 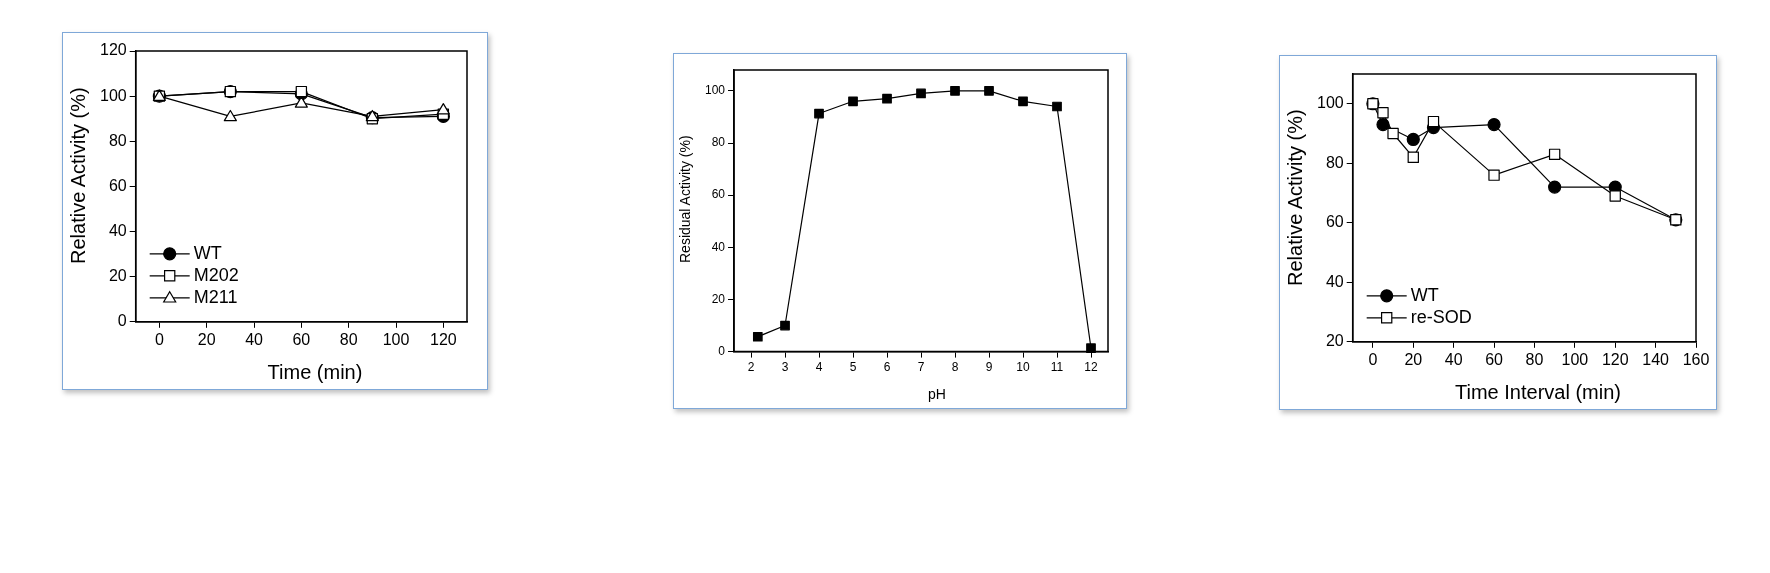 I want to click on x-tick-label: 11, so click(x=1057, y=367).